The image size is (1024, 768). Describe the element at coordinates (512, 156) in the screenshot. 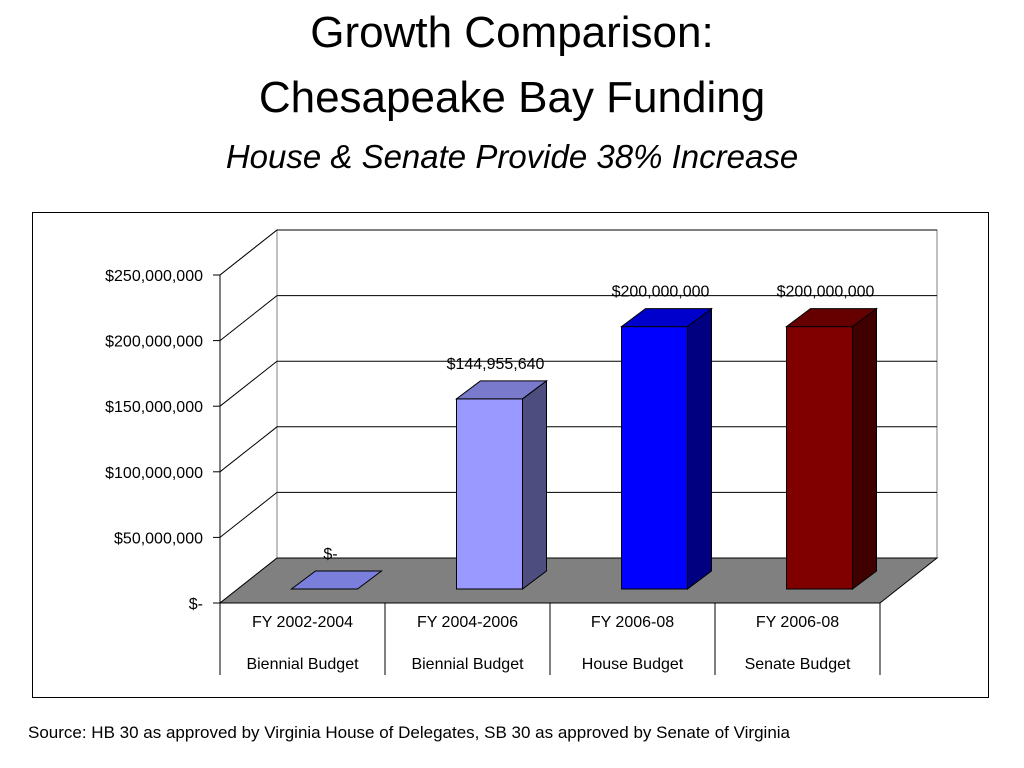

I see `slide-subtitle: House & Senate Provide 38% Increase` at that location.